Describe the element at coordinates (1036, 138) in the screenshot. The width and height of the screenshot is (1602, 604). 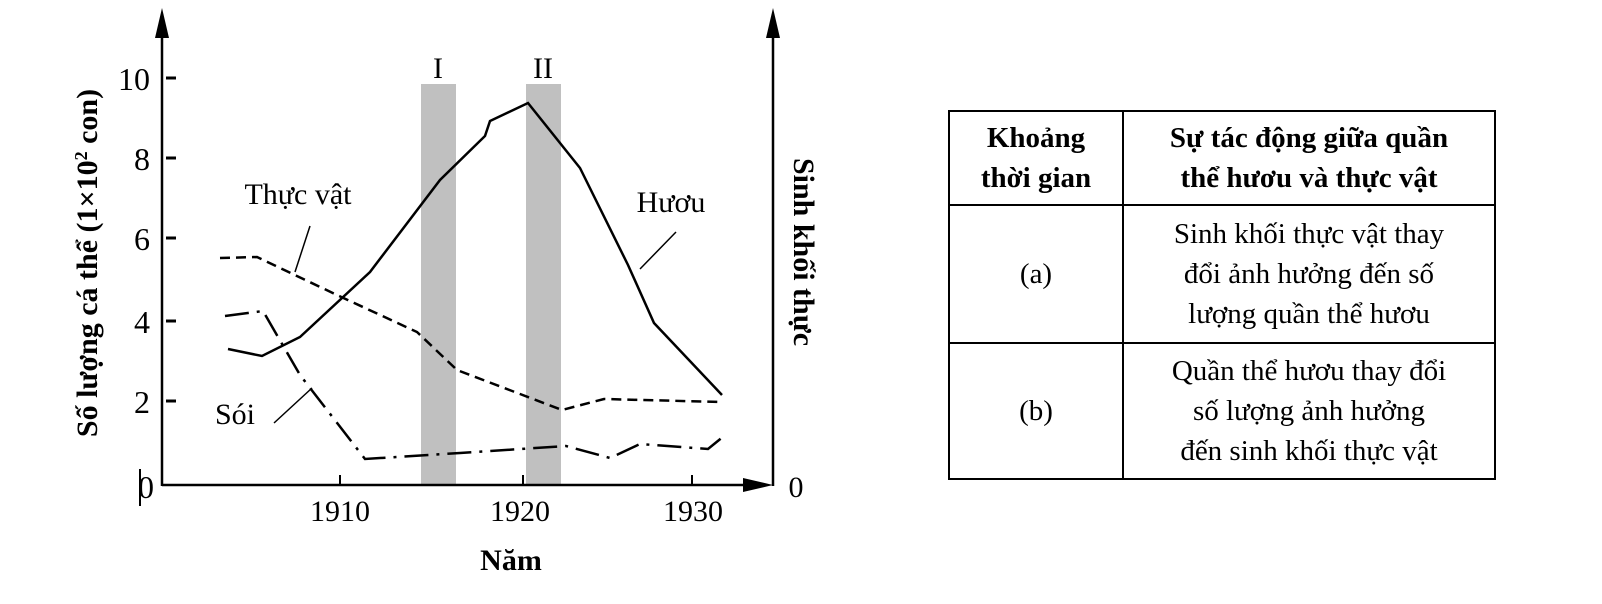
I see `header-period-line: Khoảng` at that location.